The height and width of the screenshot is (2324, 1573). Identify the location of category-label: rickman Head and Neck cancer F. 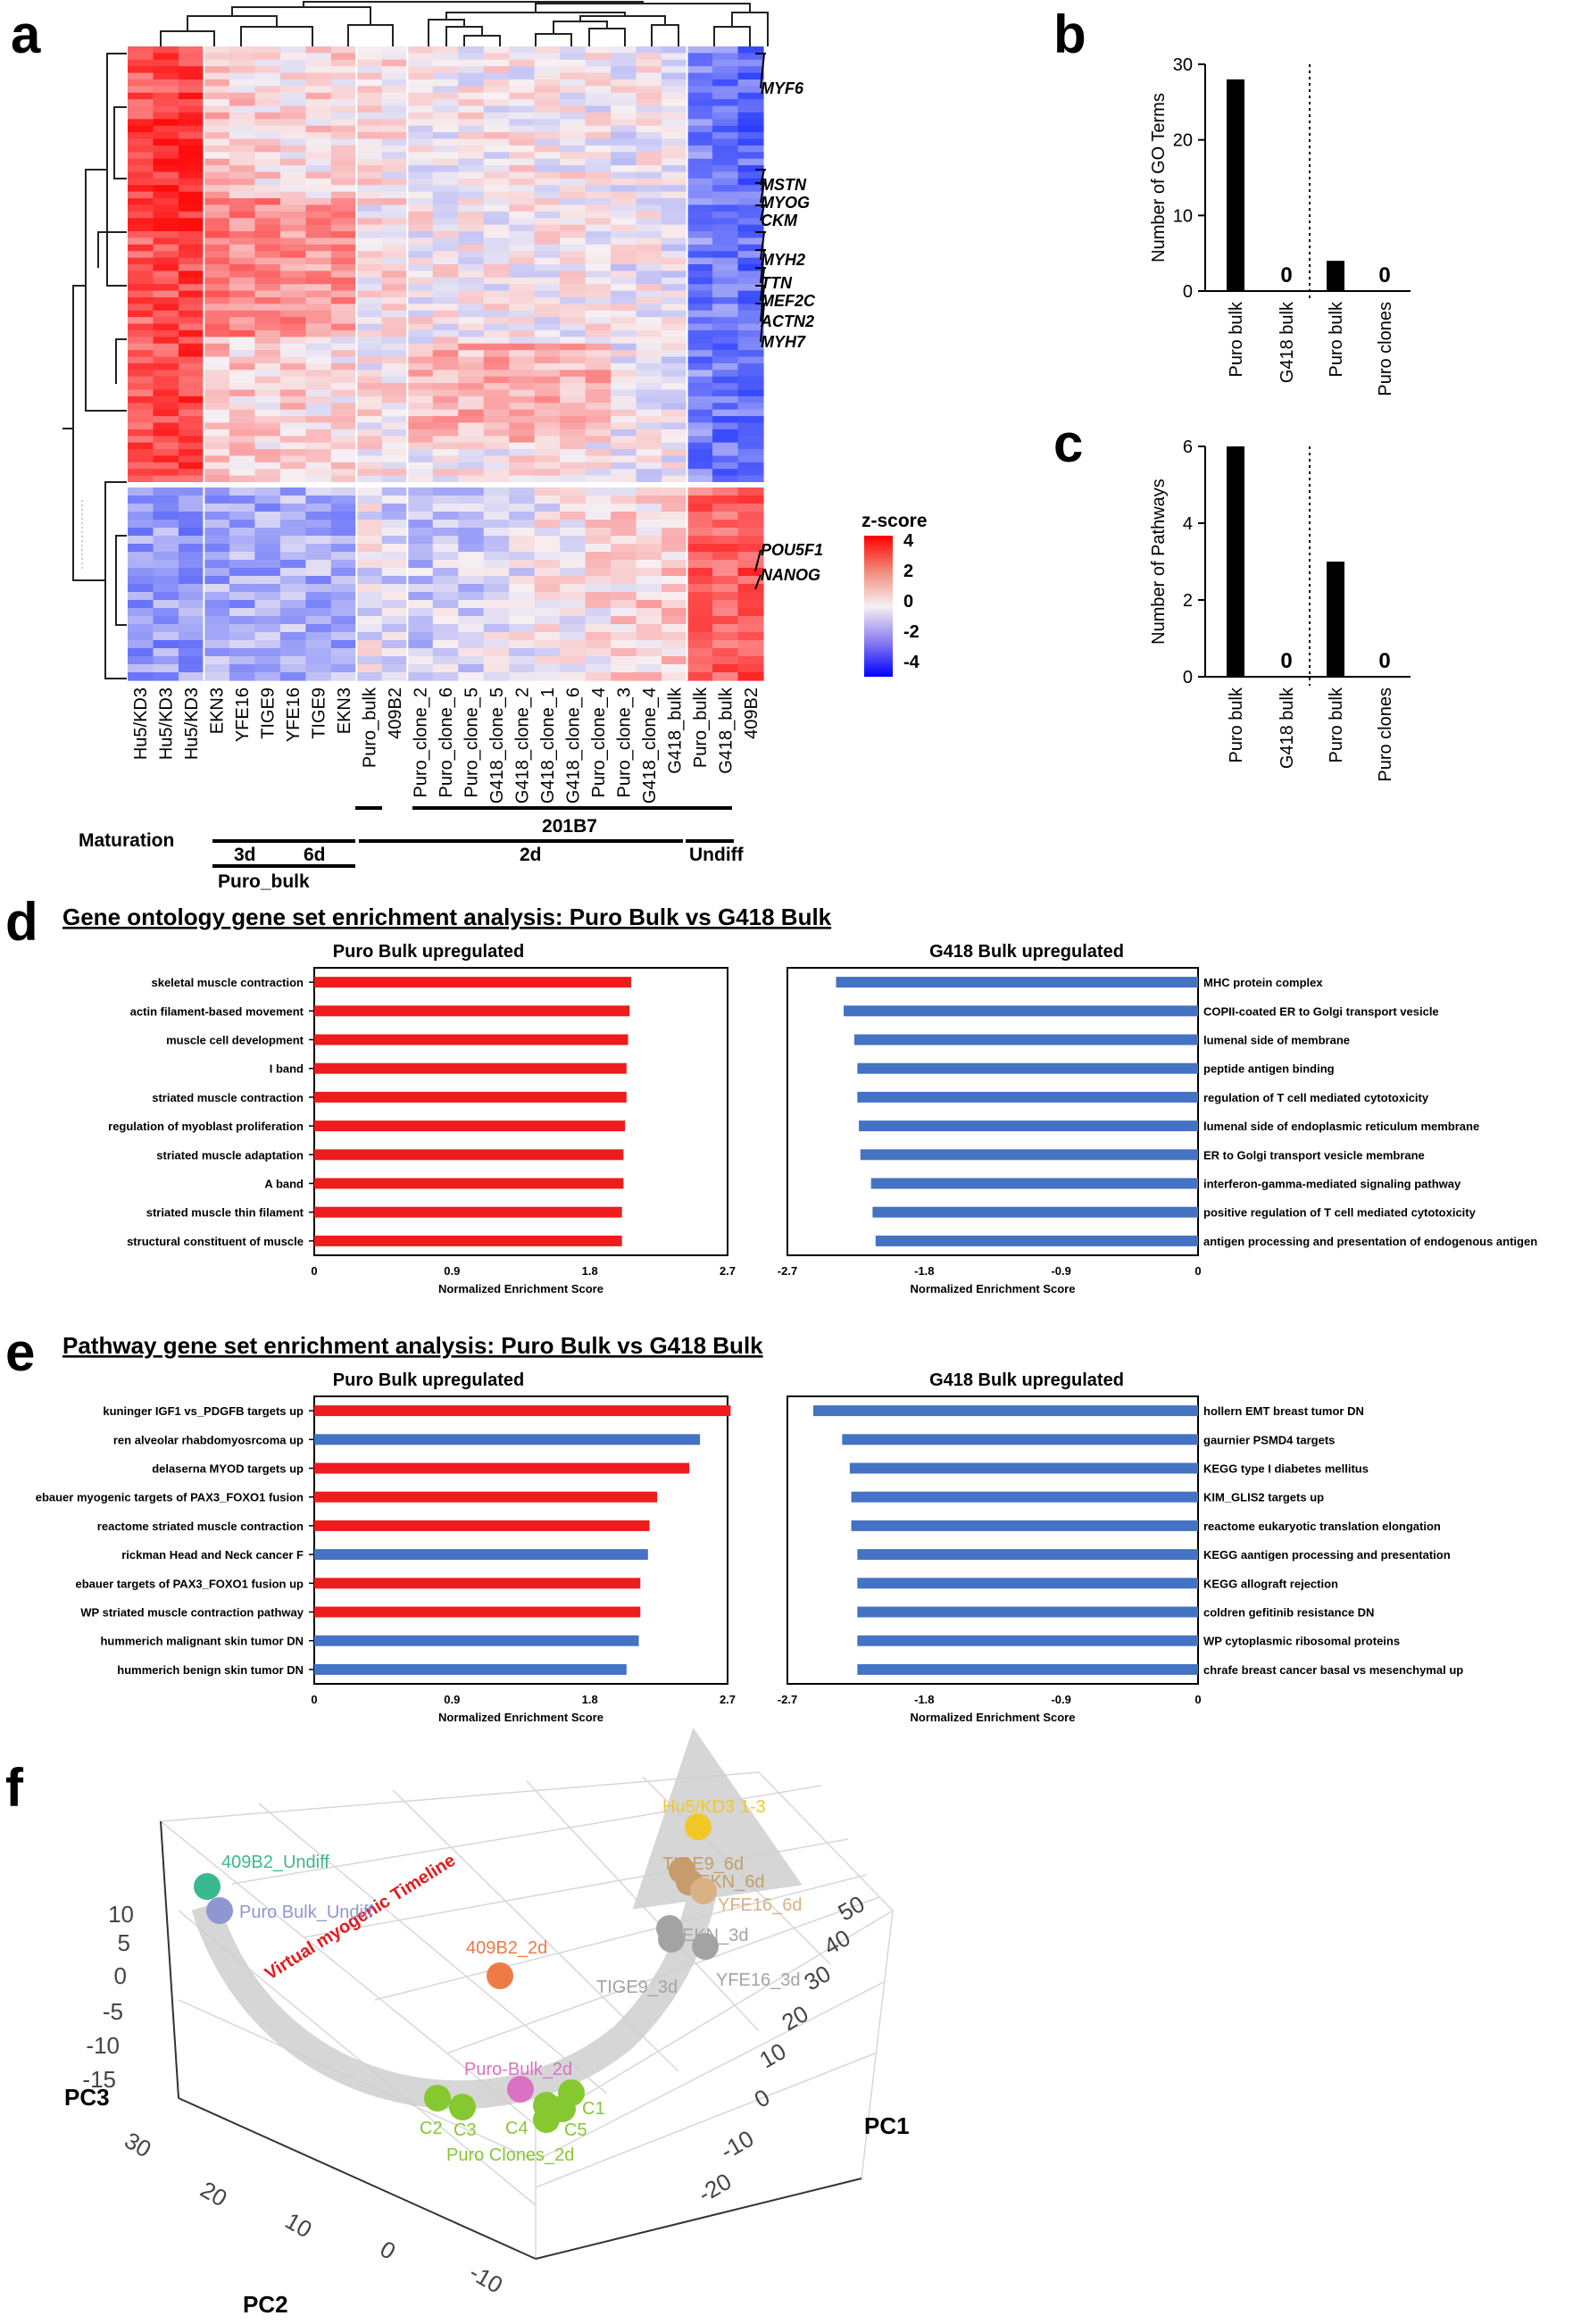
(212, 1555).